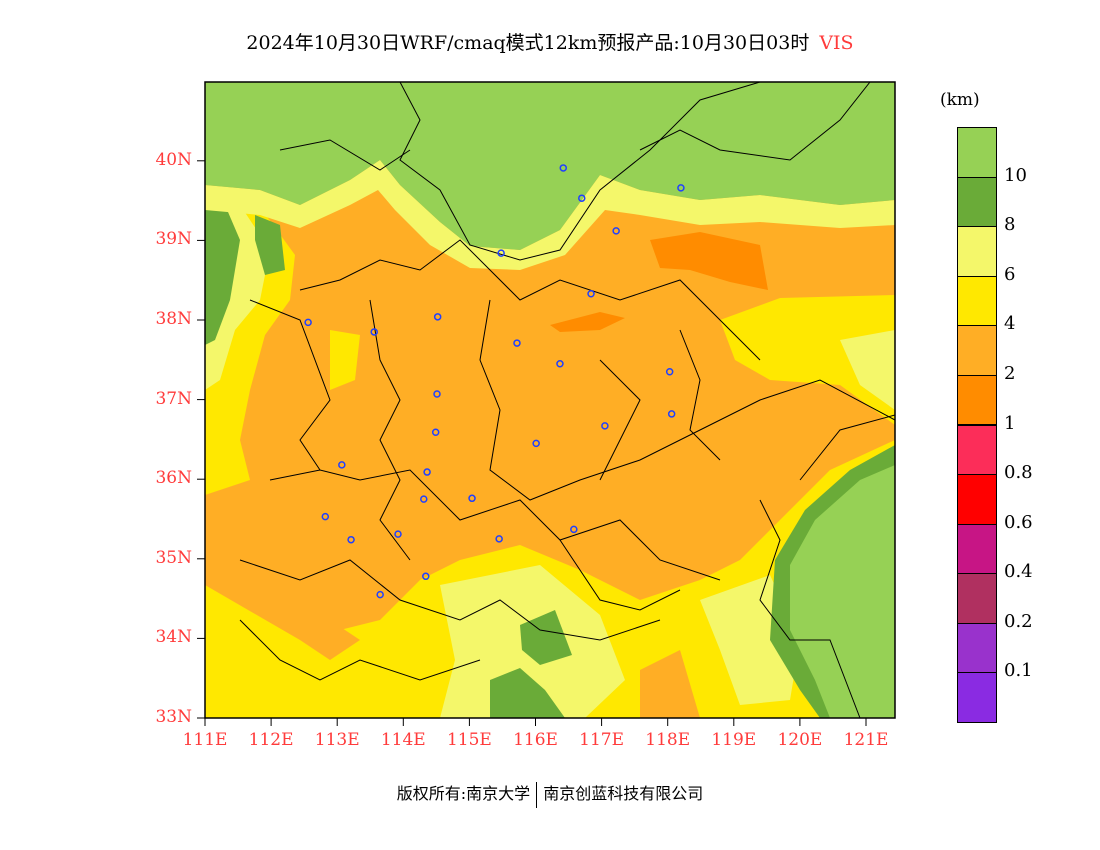 Image resolution: width=1100 pixels, height=850 pixels. What do you see at coordinates (1018, 572) in the screenshot?
I see `colorbar-label: 0.4` at bounding box center [1018, 572].